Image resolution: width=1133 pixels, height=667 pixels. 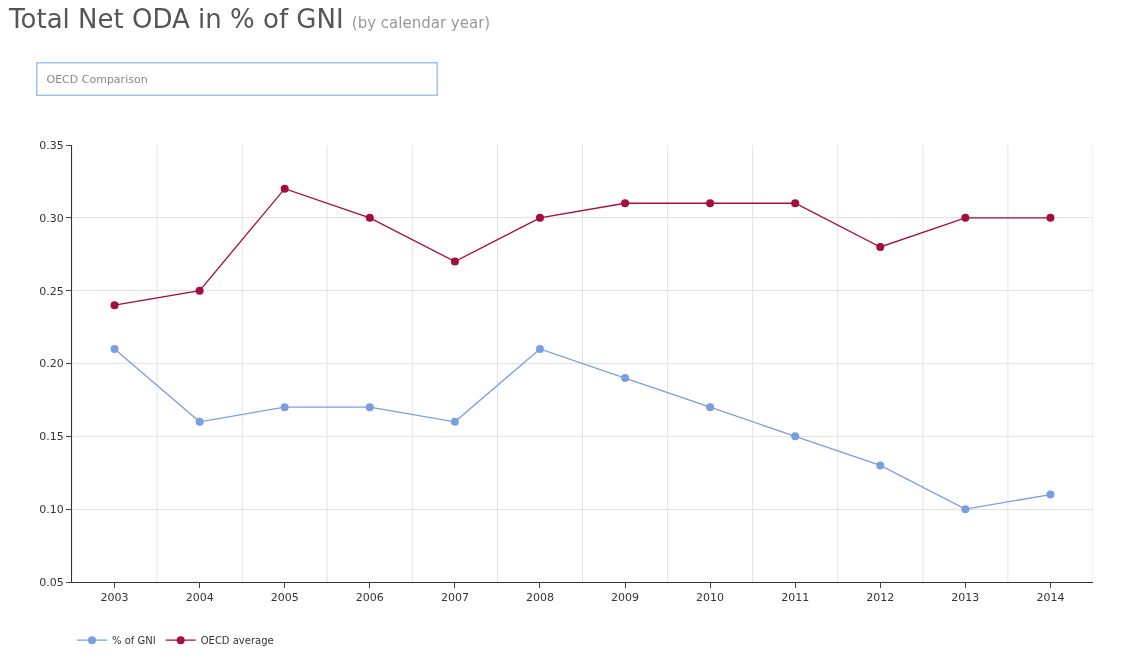 What do you see at coordinates (1050, 598) in the screenshot?
I see `x-tick-label: 2014` at bounding box center [1050, 598].